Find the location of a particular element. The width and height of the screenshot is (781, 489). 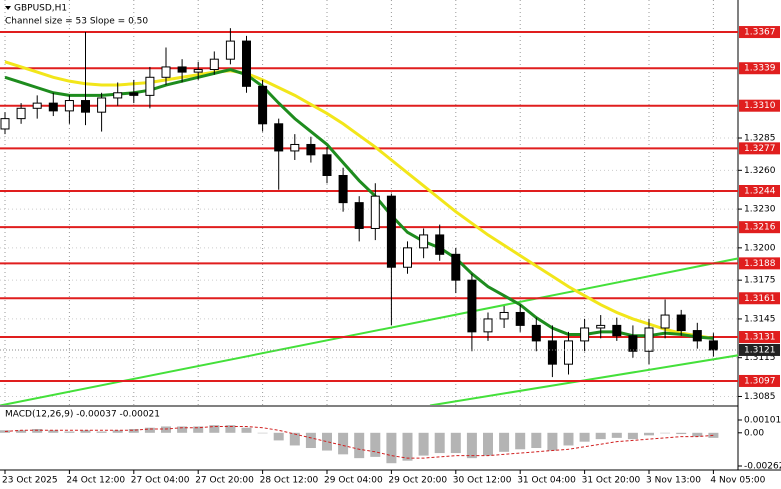

level-label: 1.3188 is located at coordinates (760, 264).